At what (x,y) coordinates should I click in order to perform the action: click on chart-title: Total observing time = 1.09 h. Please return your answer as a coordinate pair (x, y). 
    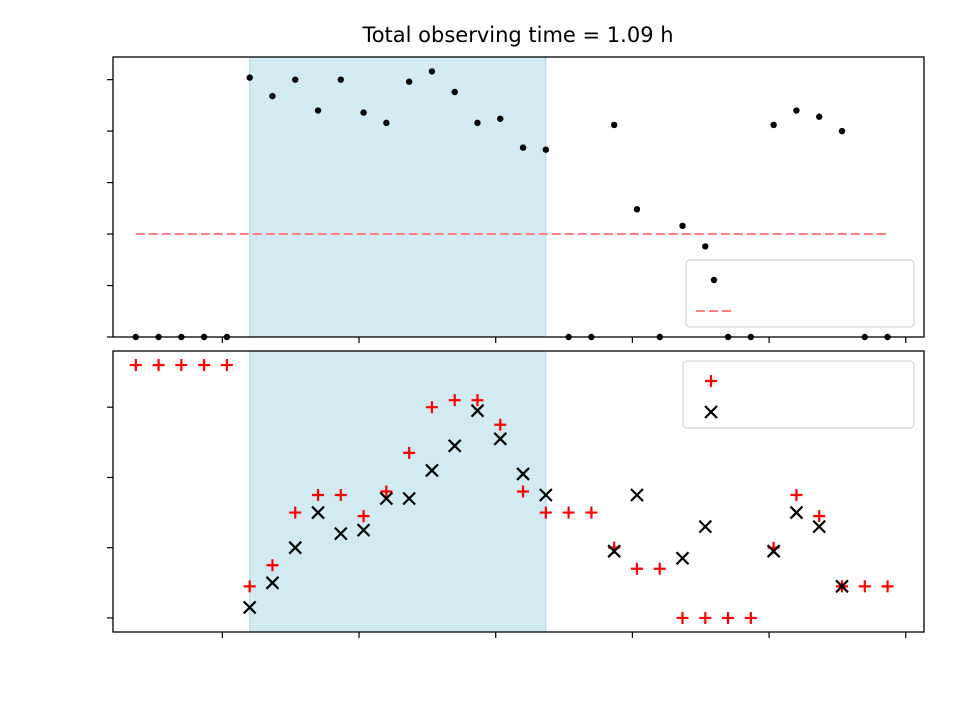
    Looking at the image, I should click on (517, 35).